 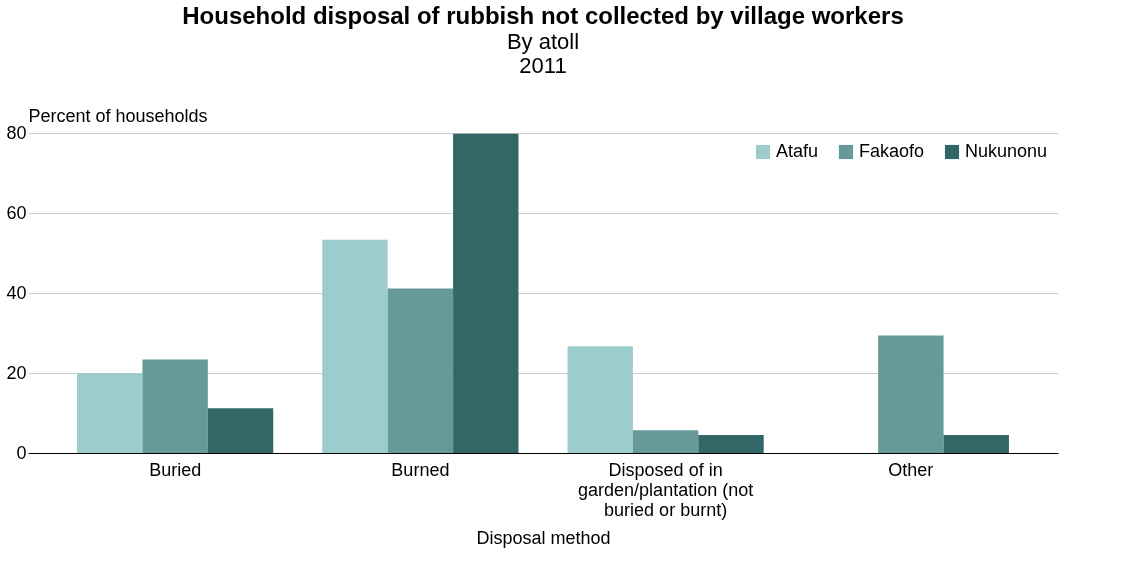 What do you see at coordinates (911, 469) in the screenshot?
I see `x-tick-label: Other` at bounding box center [911, 469].